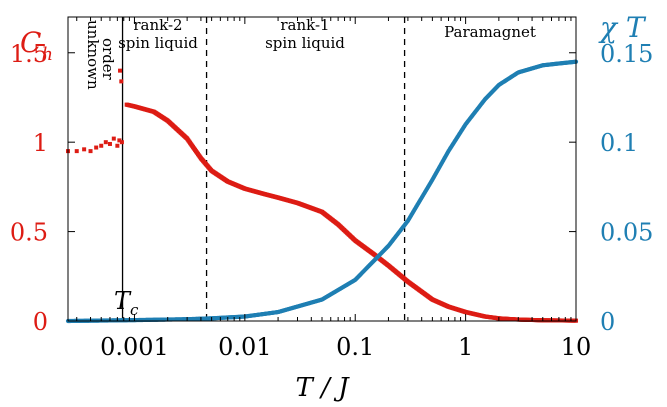  I want to click on left-tick-label: 0, so click(40, 322).